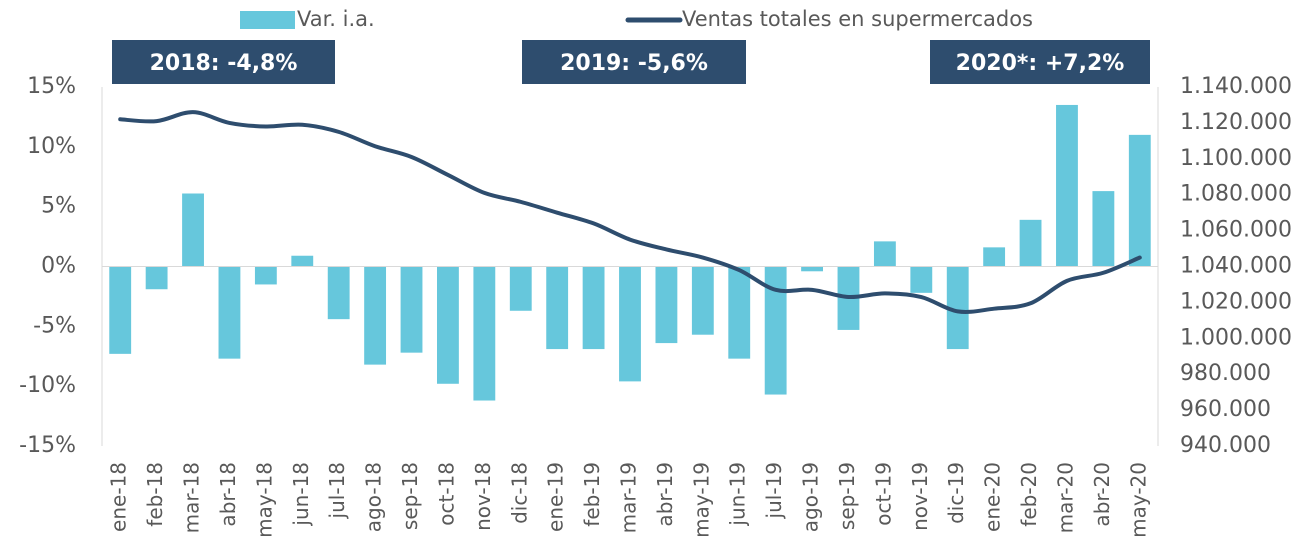 This screenshot has width=1309, height=552. Describe the element at coordinates (519, 493) in the screenshot. I see `x-tick-label: dic-18` at that location.